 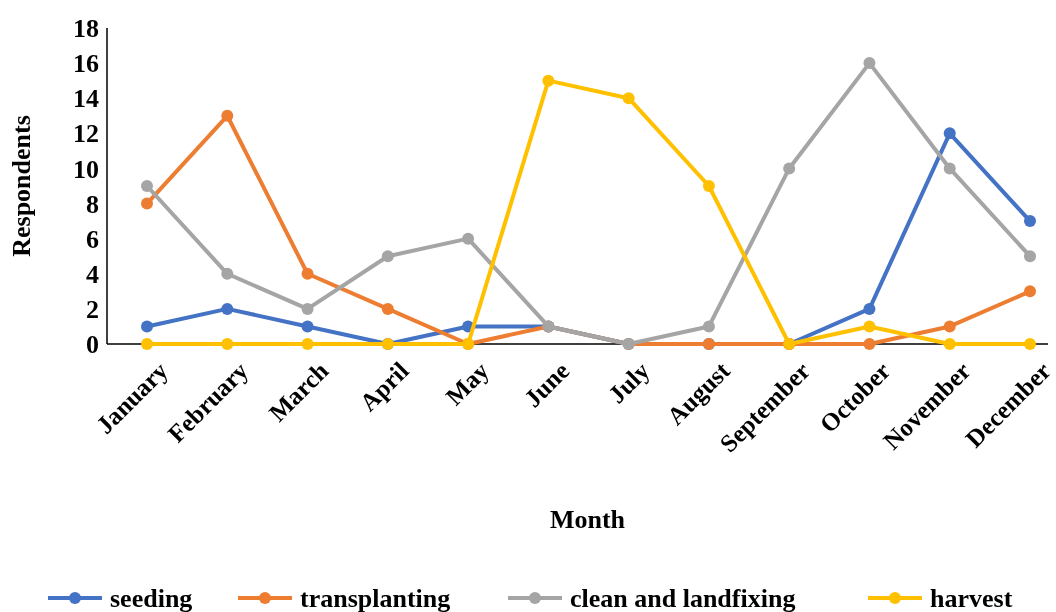 What do you see at coordinates (587, 519) in the screenshot?
I see `x-axis-title: Month` at bounding box center [587, 519].